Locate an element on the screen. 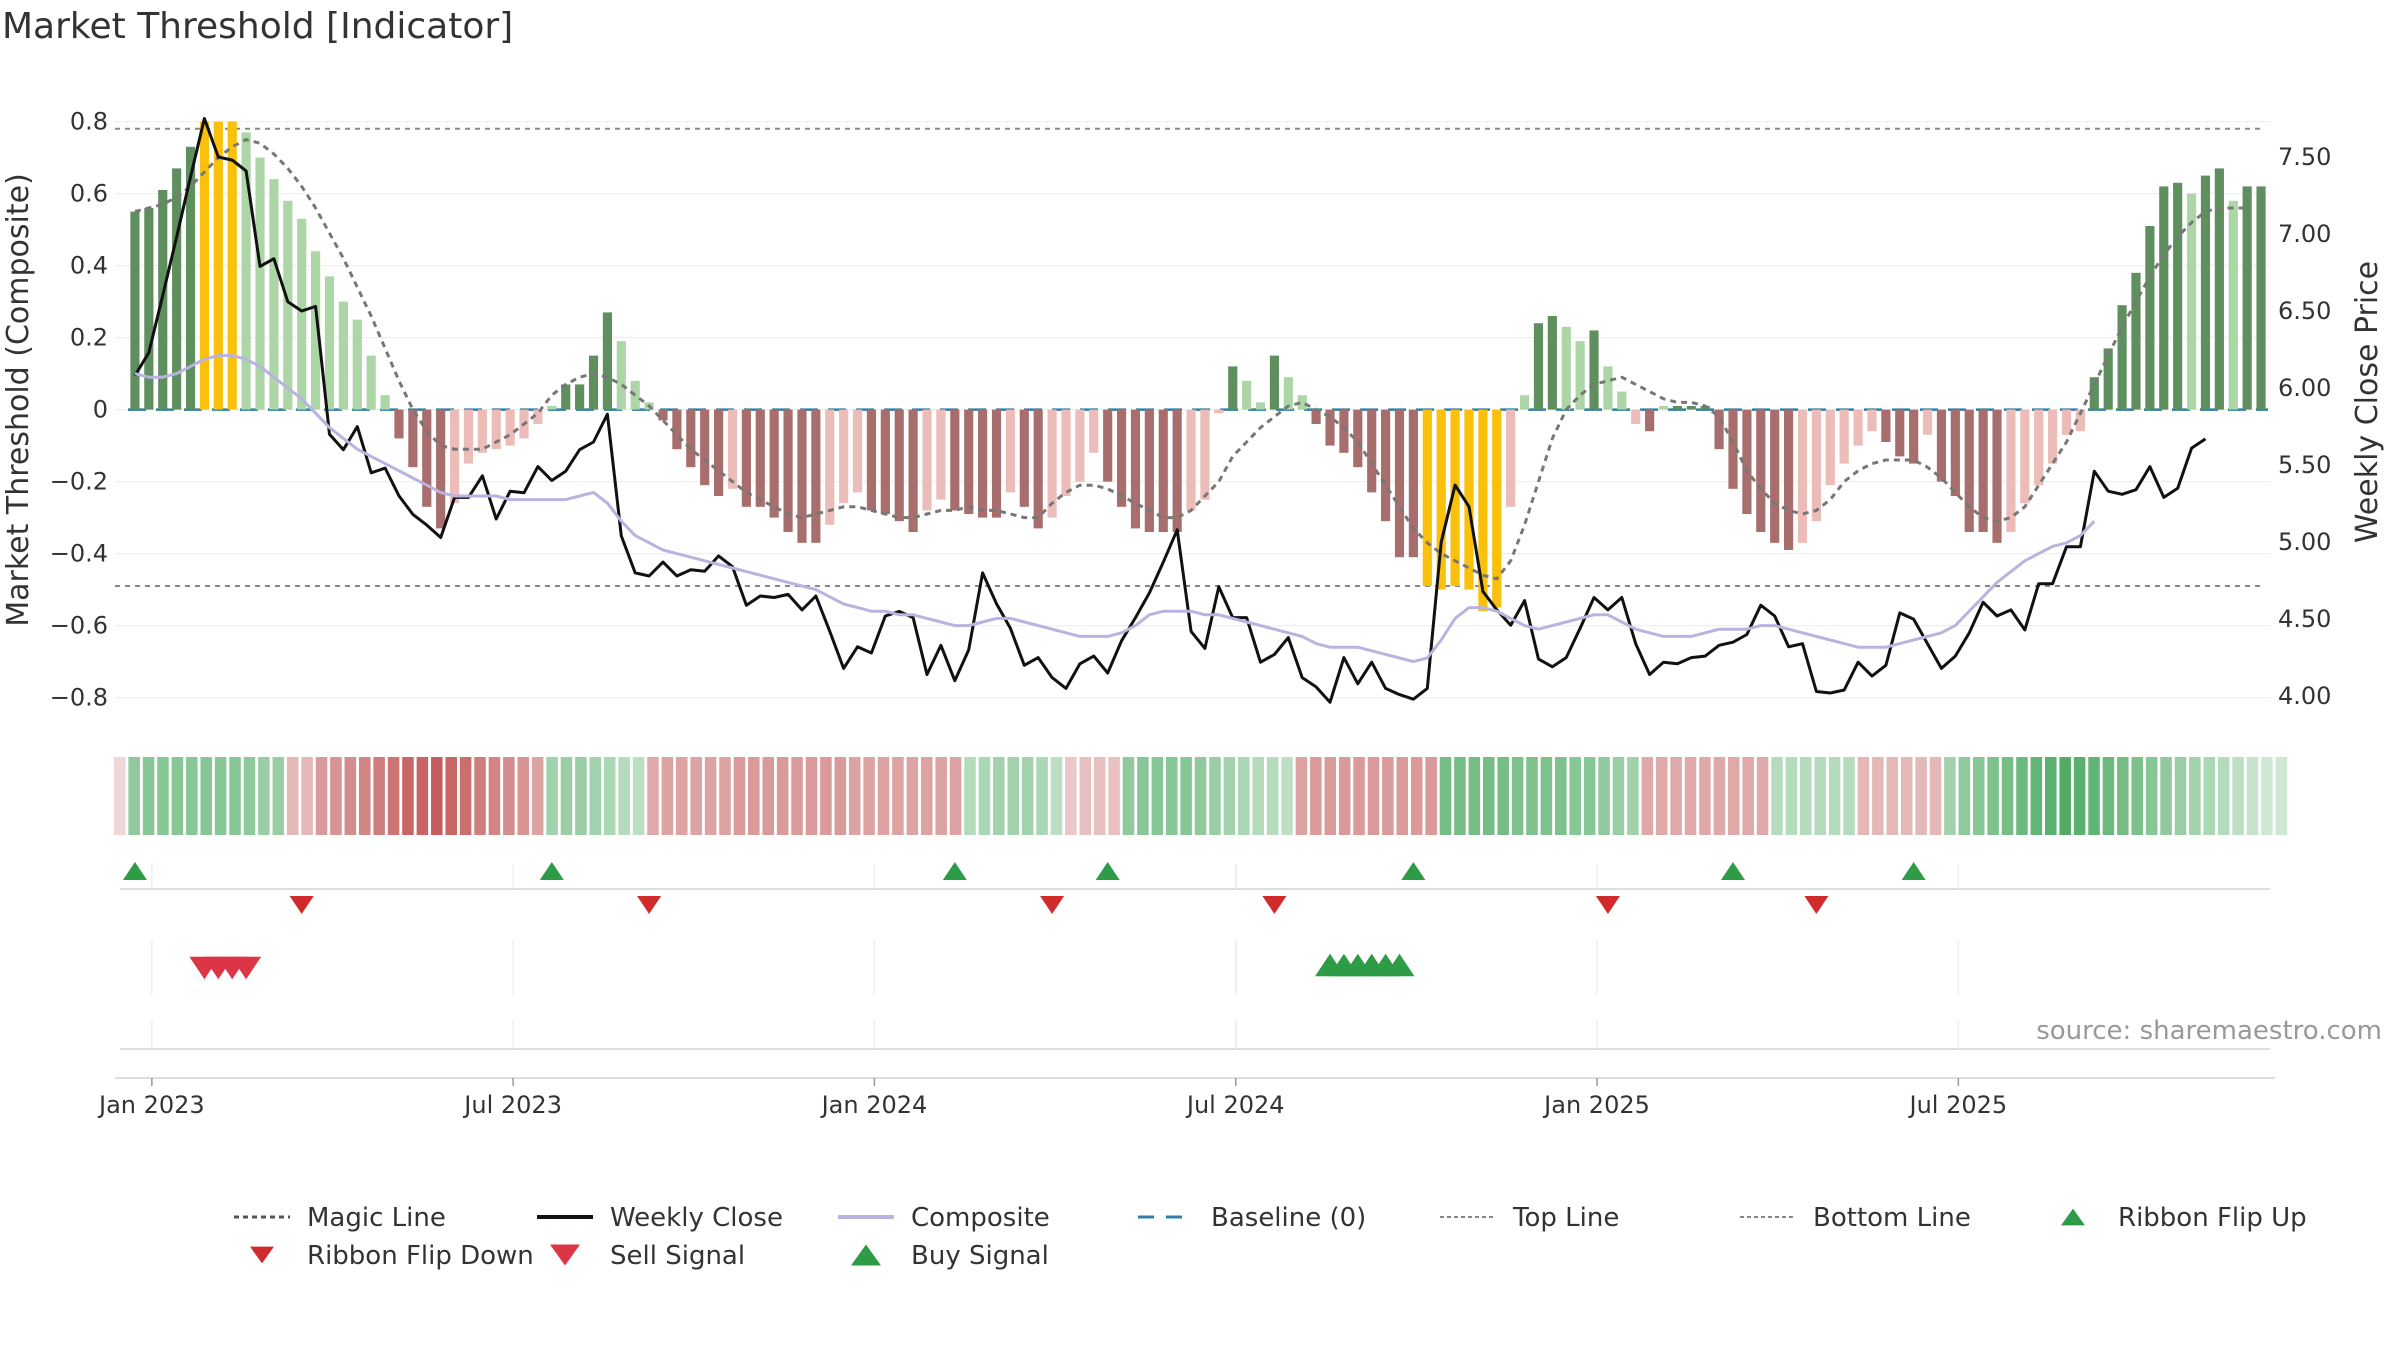 This screenshot has height=1350, width=2400. x-tick-label: Jul 2024 is located at coordinates (1235, 1105).